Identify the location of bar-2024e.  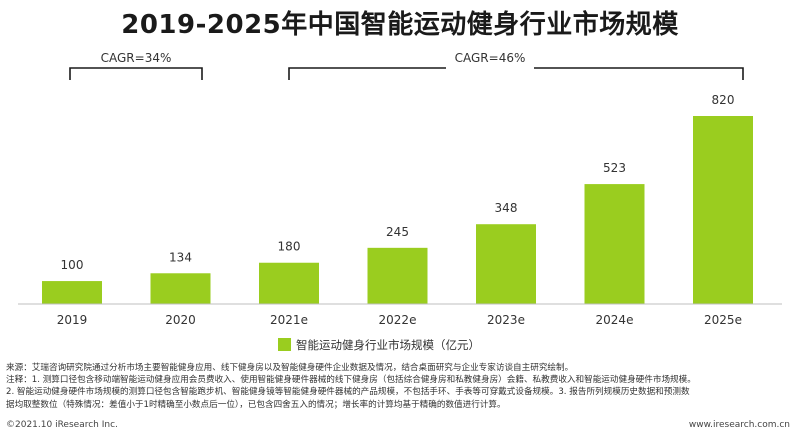
(614, 244).